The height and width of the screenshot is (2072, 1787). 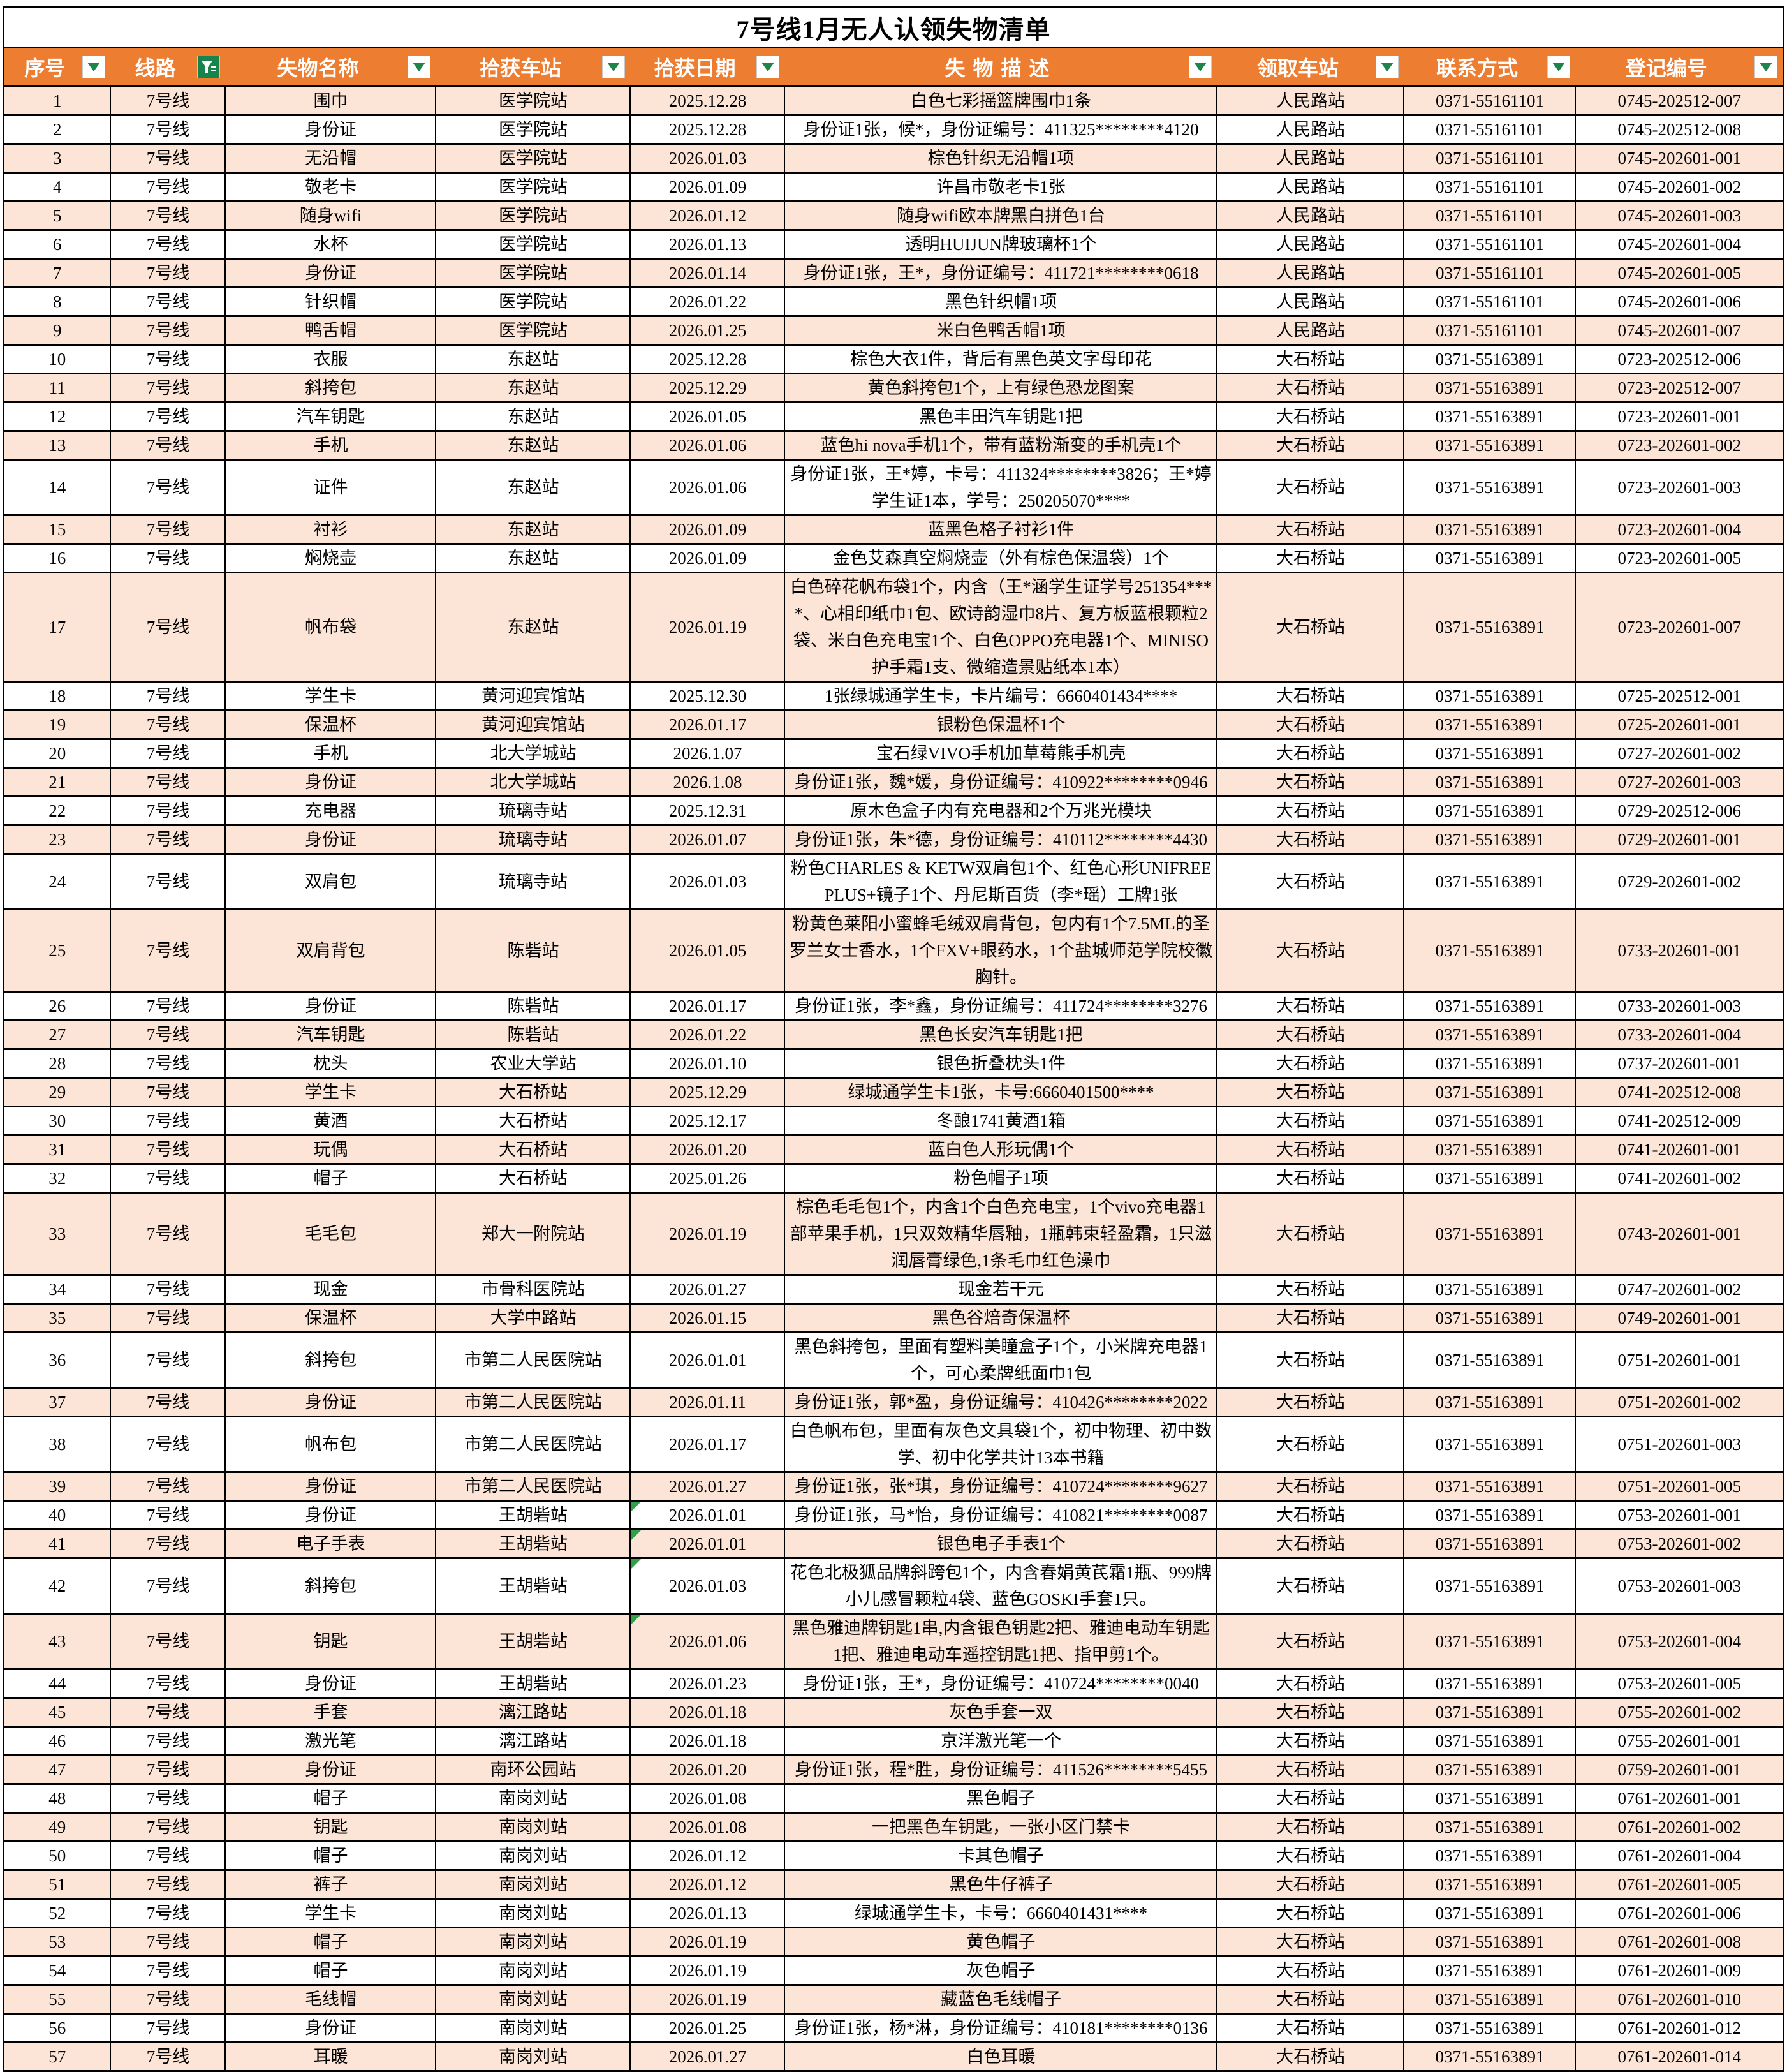 What do you see at coordinates (1001, 1121) in the screenshot?
I see `cell-desc: 冬酿1741黄酒1箱` at bounding box center [1001, 1121].